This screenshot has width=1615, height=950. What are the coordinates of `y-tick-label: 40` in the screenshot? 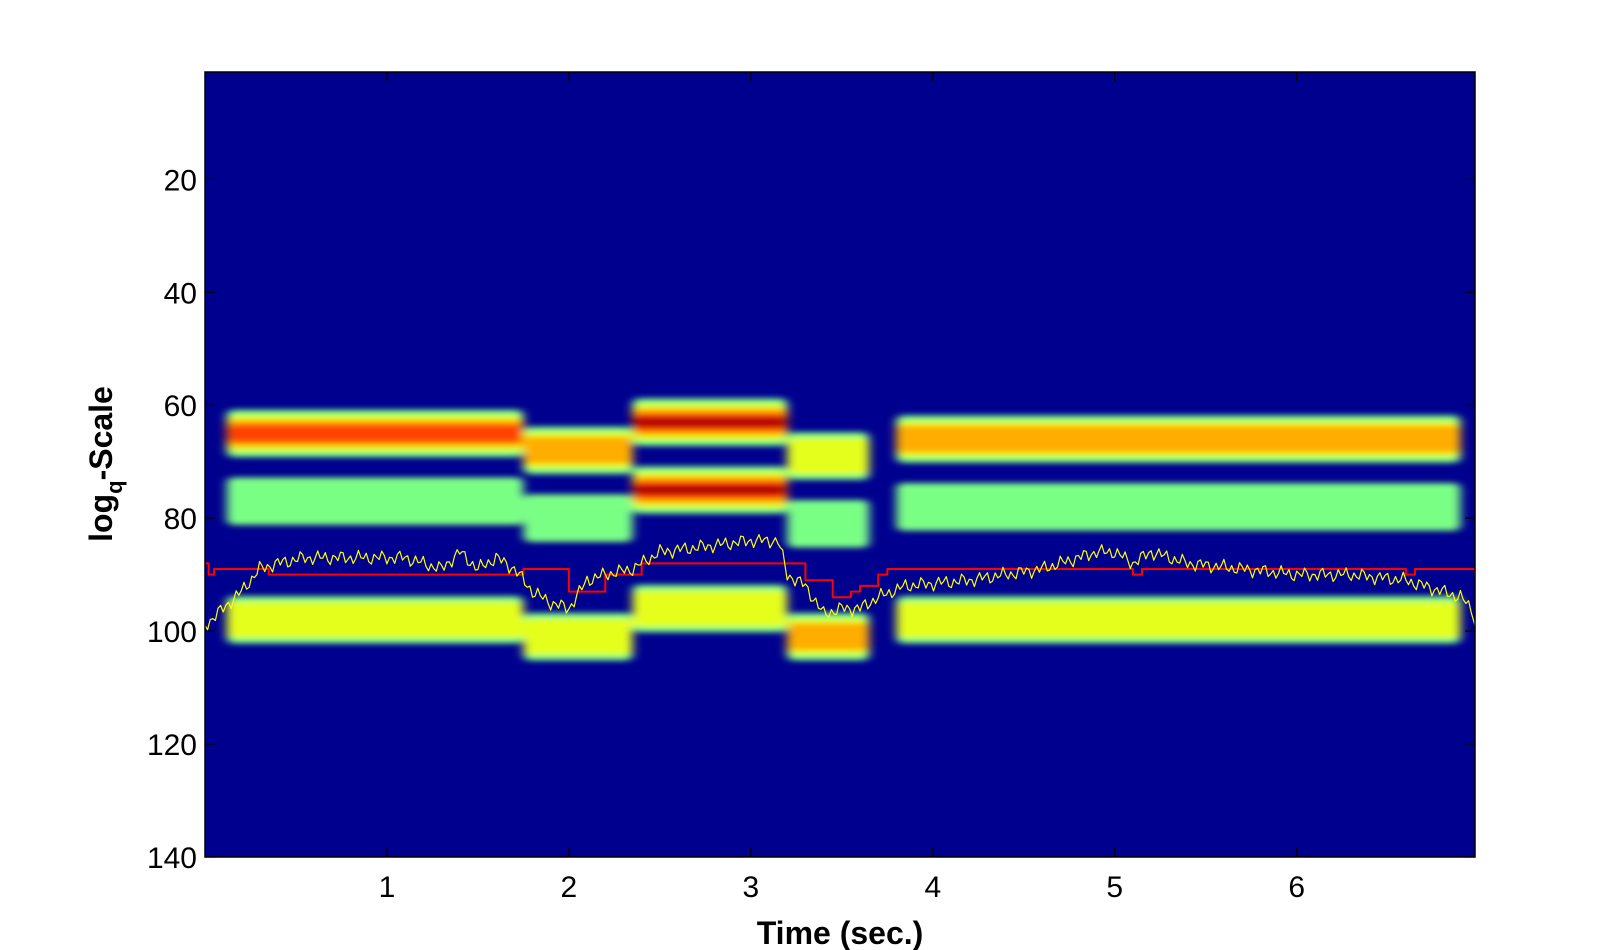 It's located at (180, 293).